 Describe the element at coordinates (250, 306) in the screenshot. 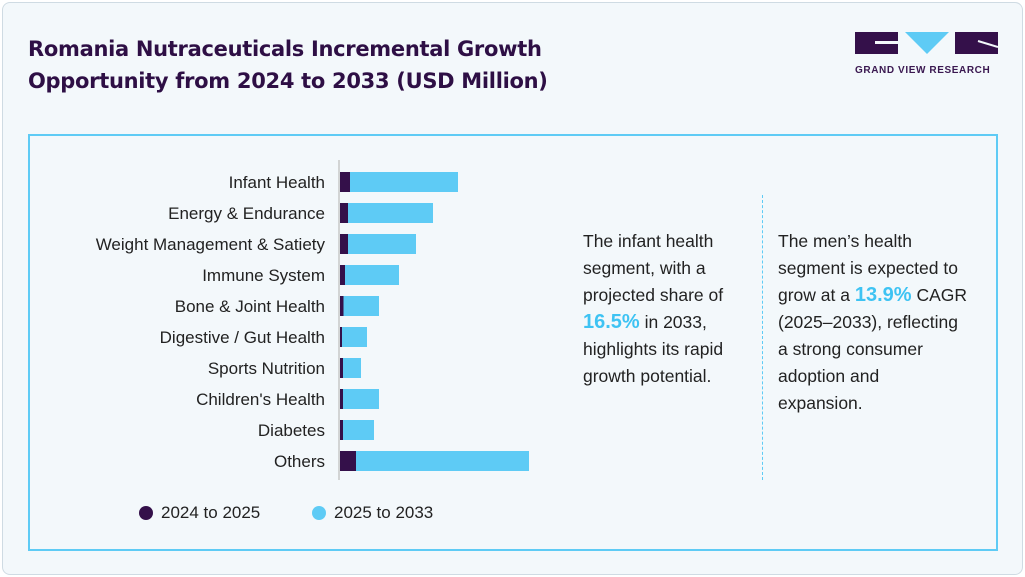

I see `category-label: Bone & Joint Health` at that location.